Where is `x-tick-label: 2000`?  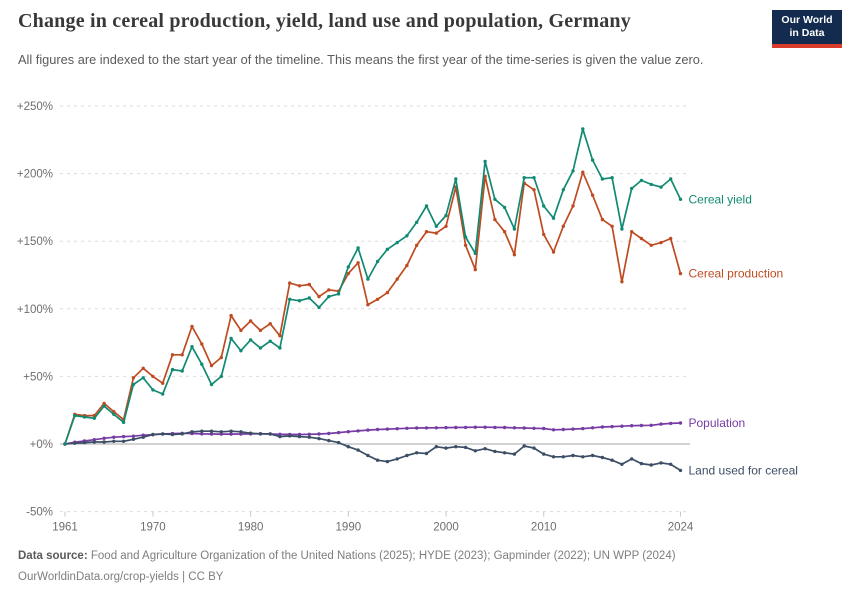
x-tick-label: 2000 is located at coordinates (446, 528).